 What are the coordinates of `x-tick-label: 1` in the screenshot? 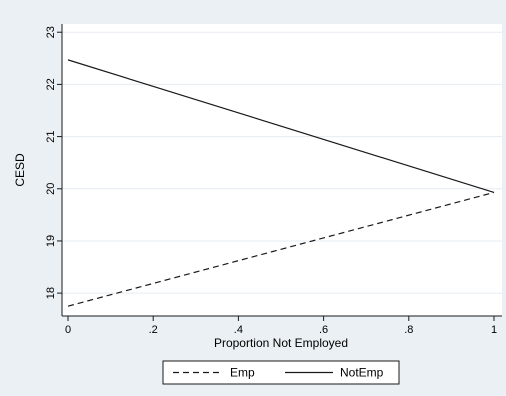 It's located at (494, 330).